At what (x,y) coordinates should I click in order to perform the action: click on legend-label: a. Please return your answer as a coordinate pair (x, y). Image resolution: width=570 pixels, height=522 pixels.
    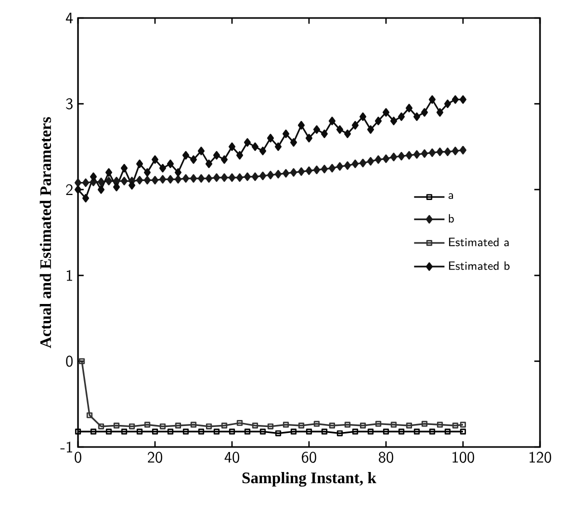
    Looking at the image, I should click on (450, 196).